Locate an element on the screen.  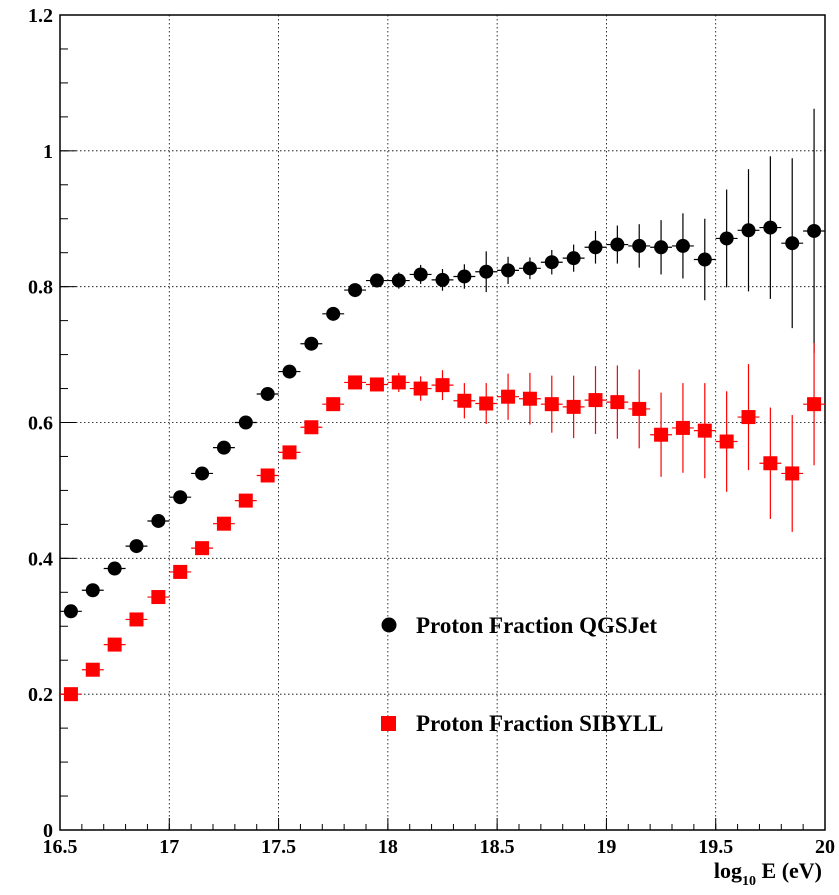
y-tick-label: 0 is located at coordinates (48, 831).